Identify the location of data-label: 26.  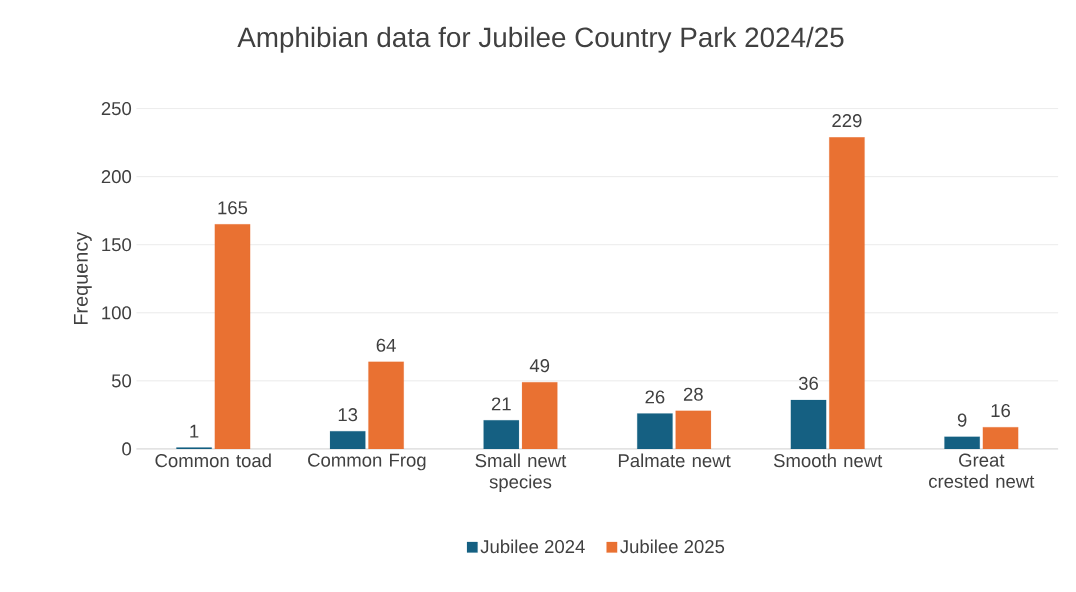
(655, 397).